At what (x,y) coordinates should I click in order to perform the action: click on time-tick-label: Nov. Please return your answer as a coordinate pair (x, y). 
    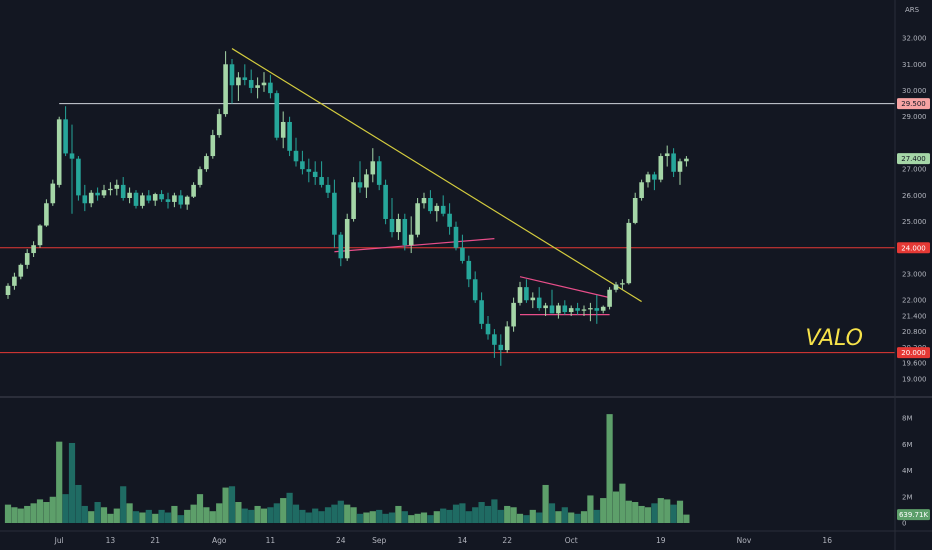
    Looking at the image, I should click on (744, 540).